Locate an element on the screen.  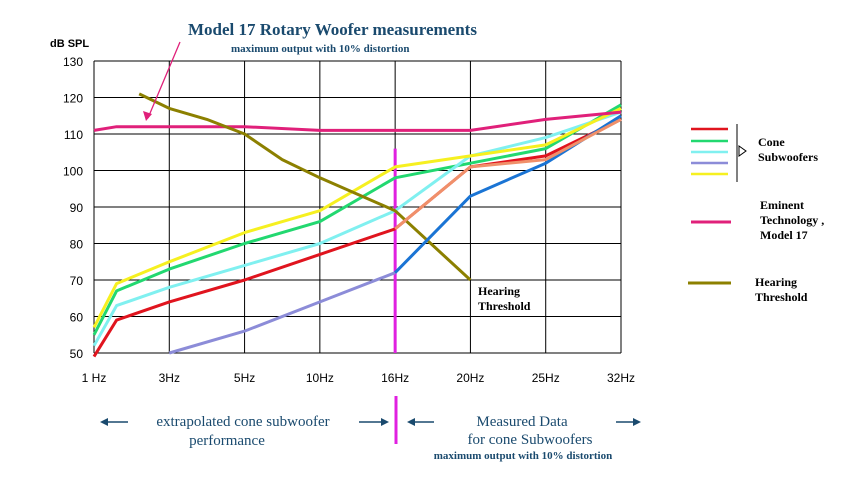
measured-text-line2: for cone Subwoofers is located at coordinates (530, 440).